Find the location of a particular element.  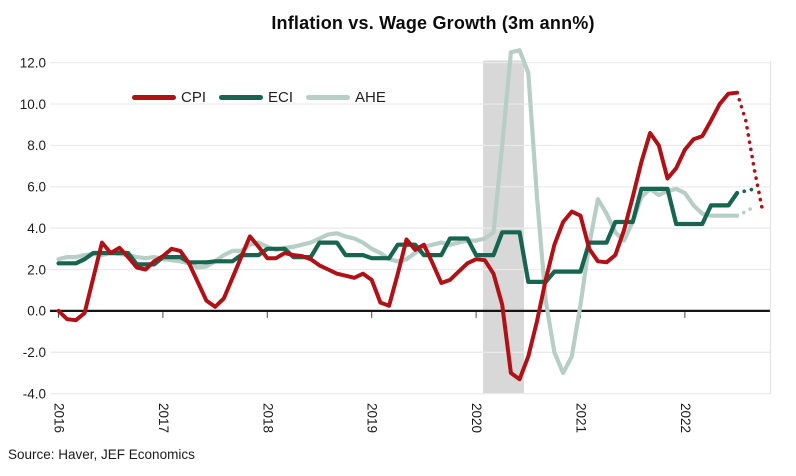

y-axis-label: 12.0 is located at coordinates (33, 62).